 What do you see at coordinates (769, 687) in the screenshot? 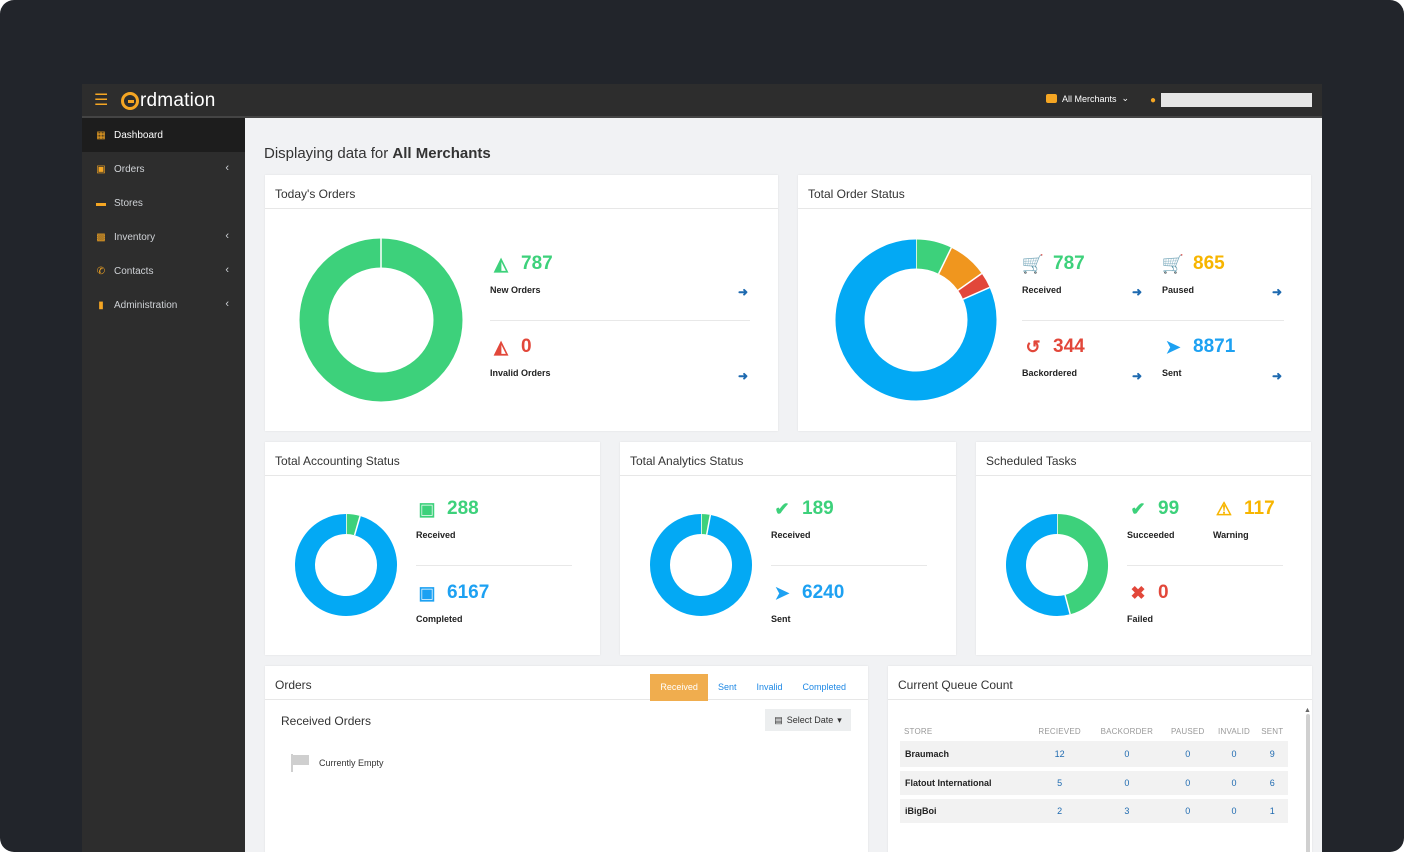
I see `tab-invalid: Invalid` at bounding box center [769, 687].